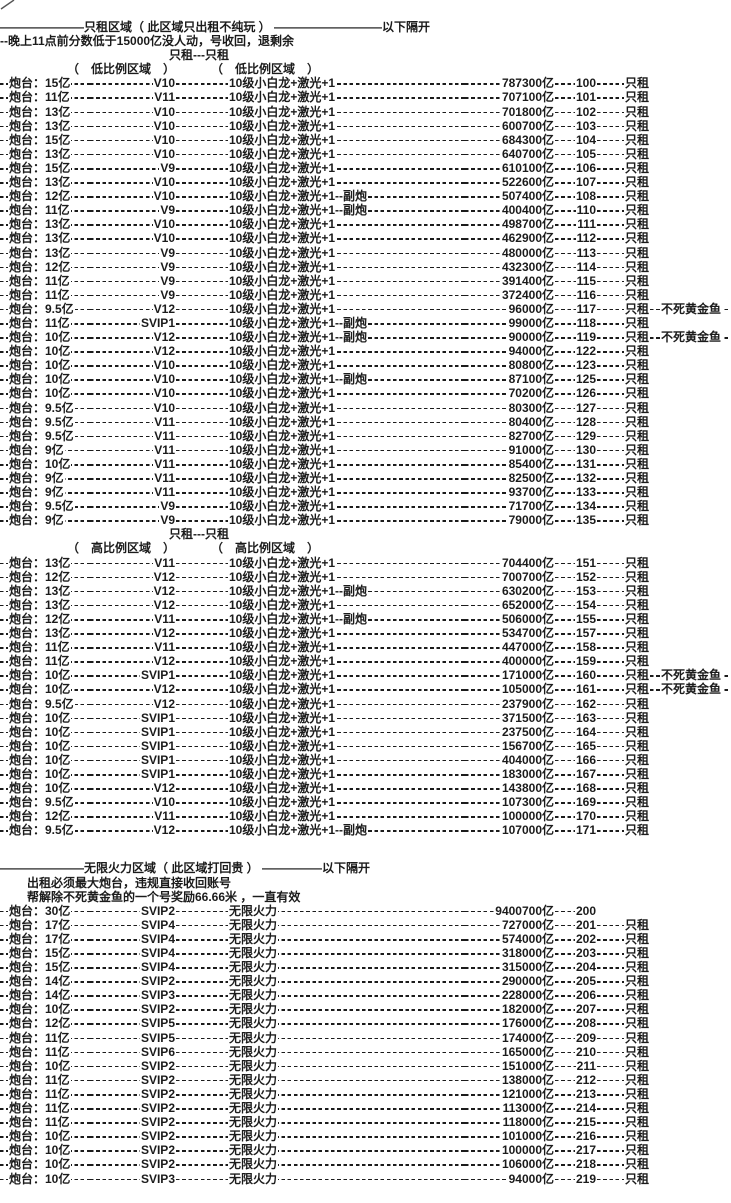 This screenshot has height=1203, width=731. I want to click on account-row: 炮台：13亿 V10 10级小白龙+激光+1 600700亿 103 只租, so click(365, 125).